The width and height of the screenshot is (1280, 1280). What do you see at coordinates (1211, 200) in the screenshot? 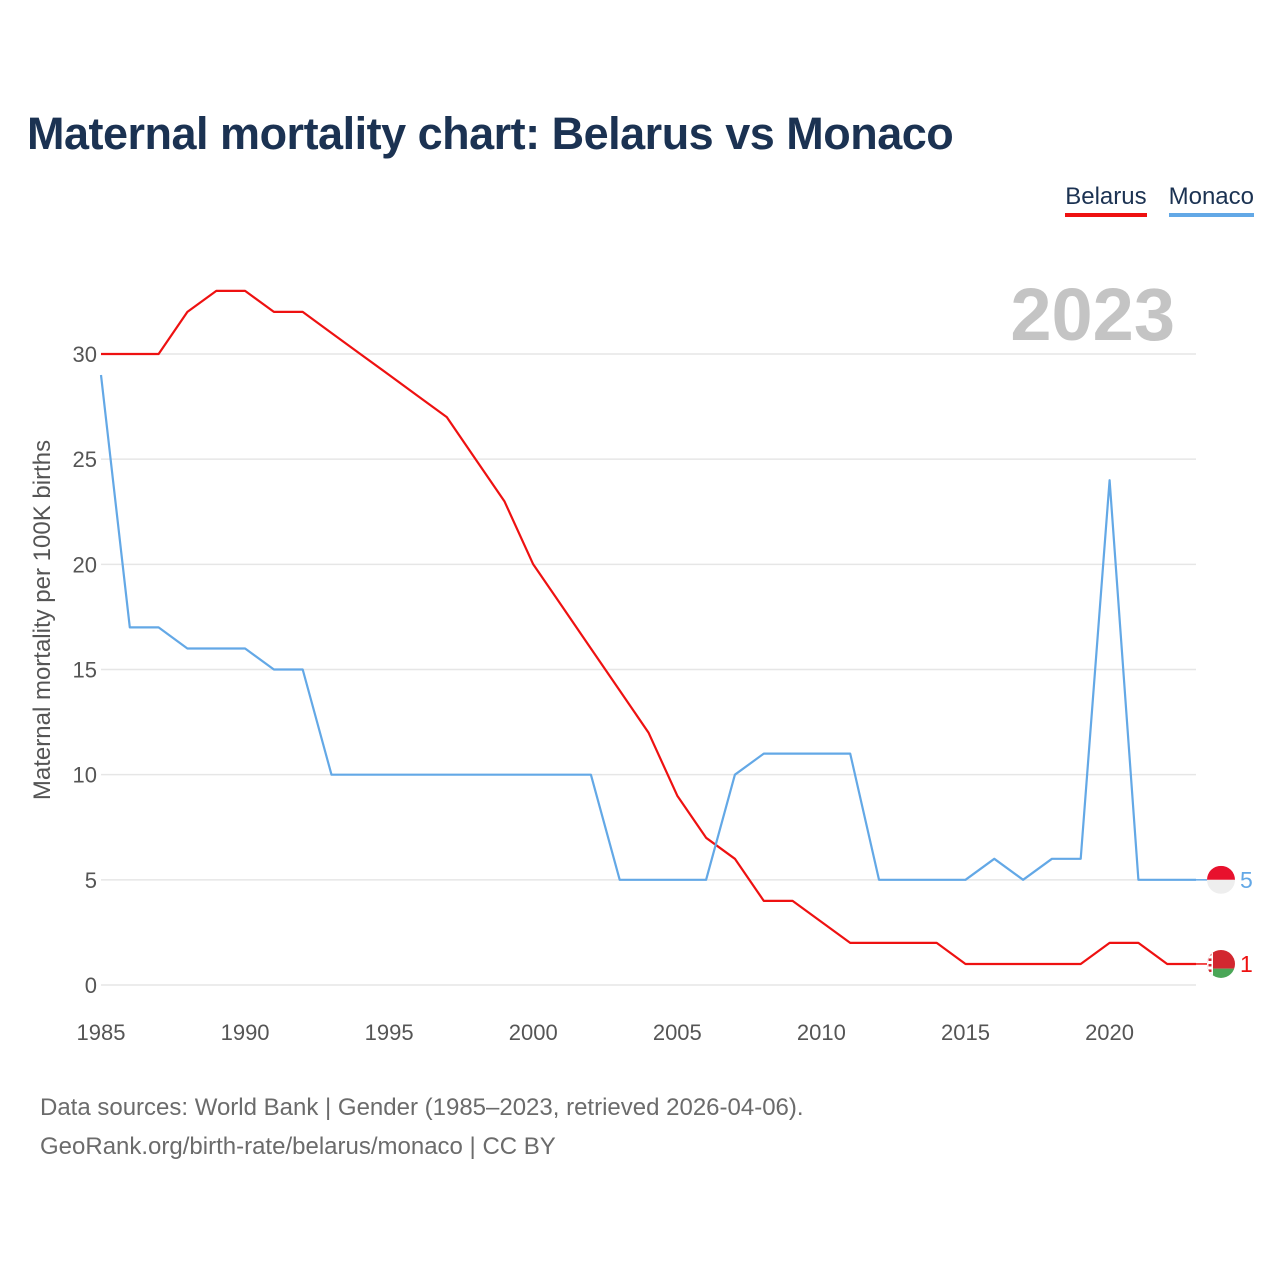
I see `legend-item-monaco: Monaco` at bounding box center [1211, 200].